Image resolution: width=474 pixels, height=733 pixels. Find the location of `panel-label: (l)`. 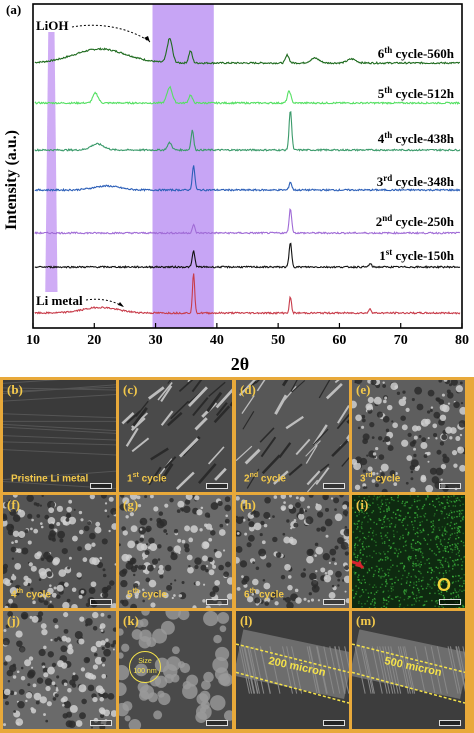

panel-label: (l) is located at coordinates (246, 620).